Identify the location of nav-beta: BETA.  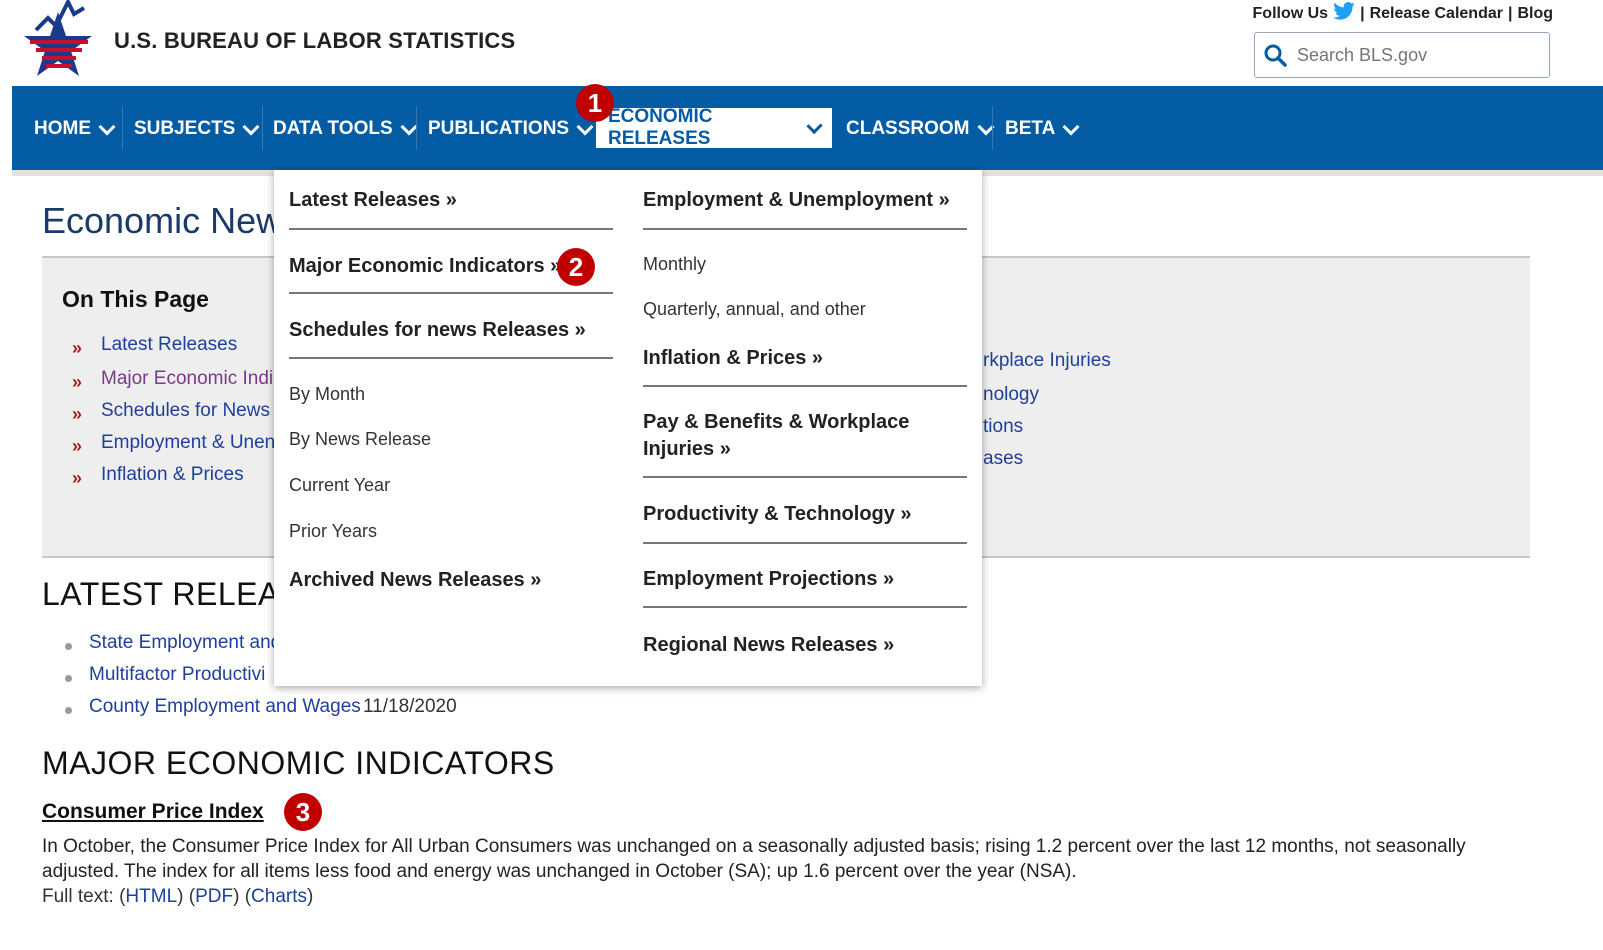
(1042, 129).